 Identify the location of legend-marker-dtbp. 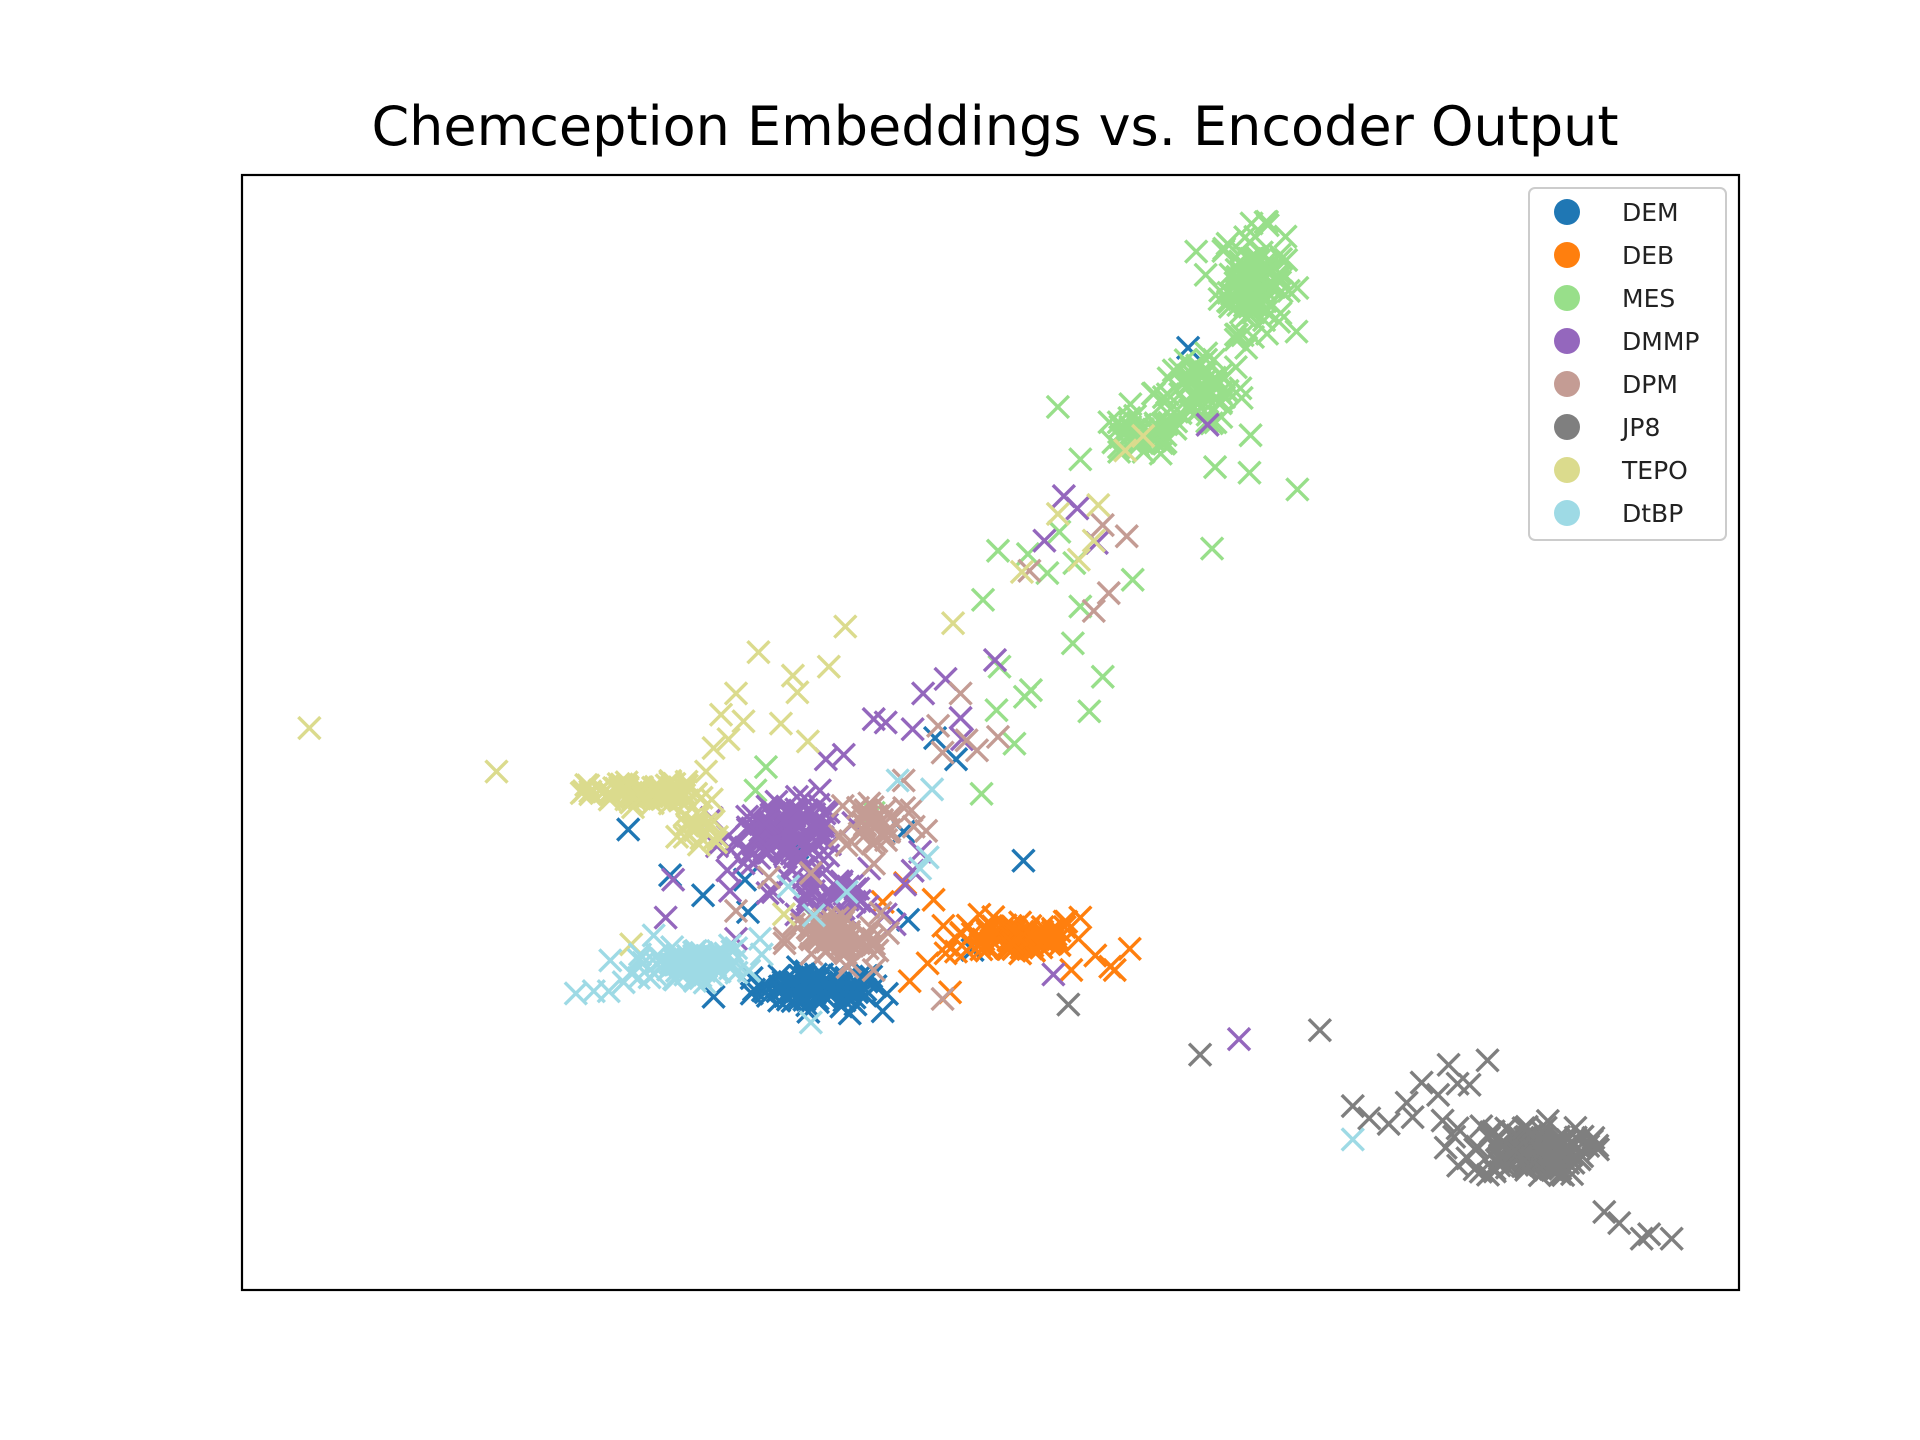
(1567, 513).